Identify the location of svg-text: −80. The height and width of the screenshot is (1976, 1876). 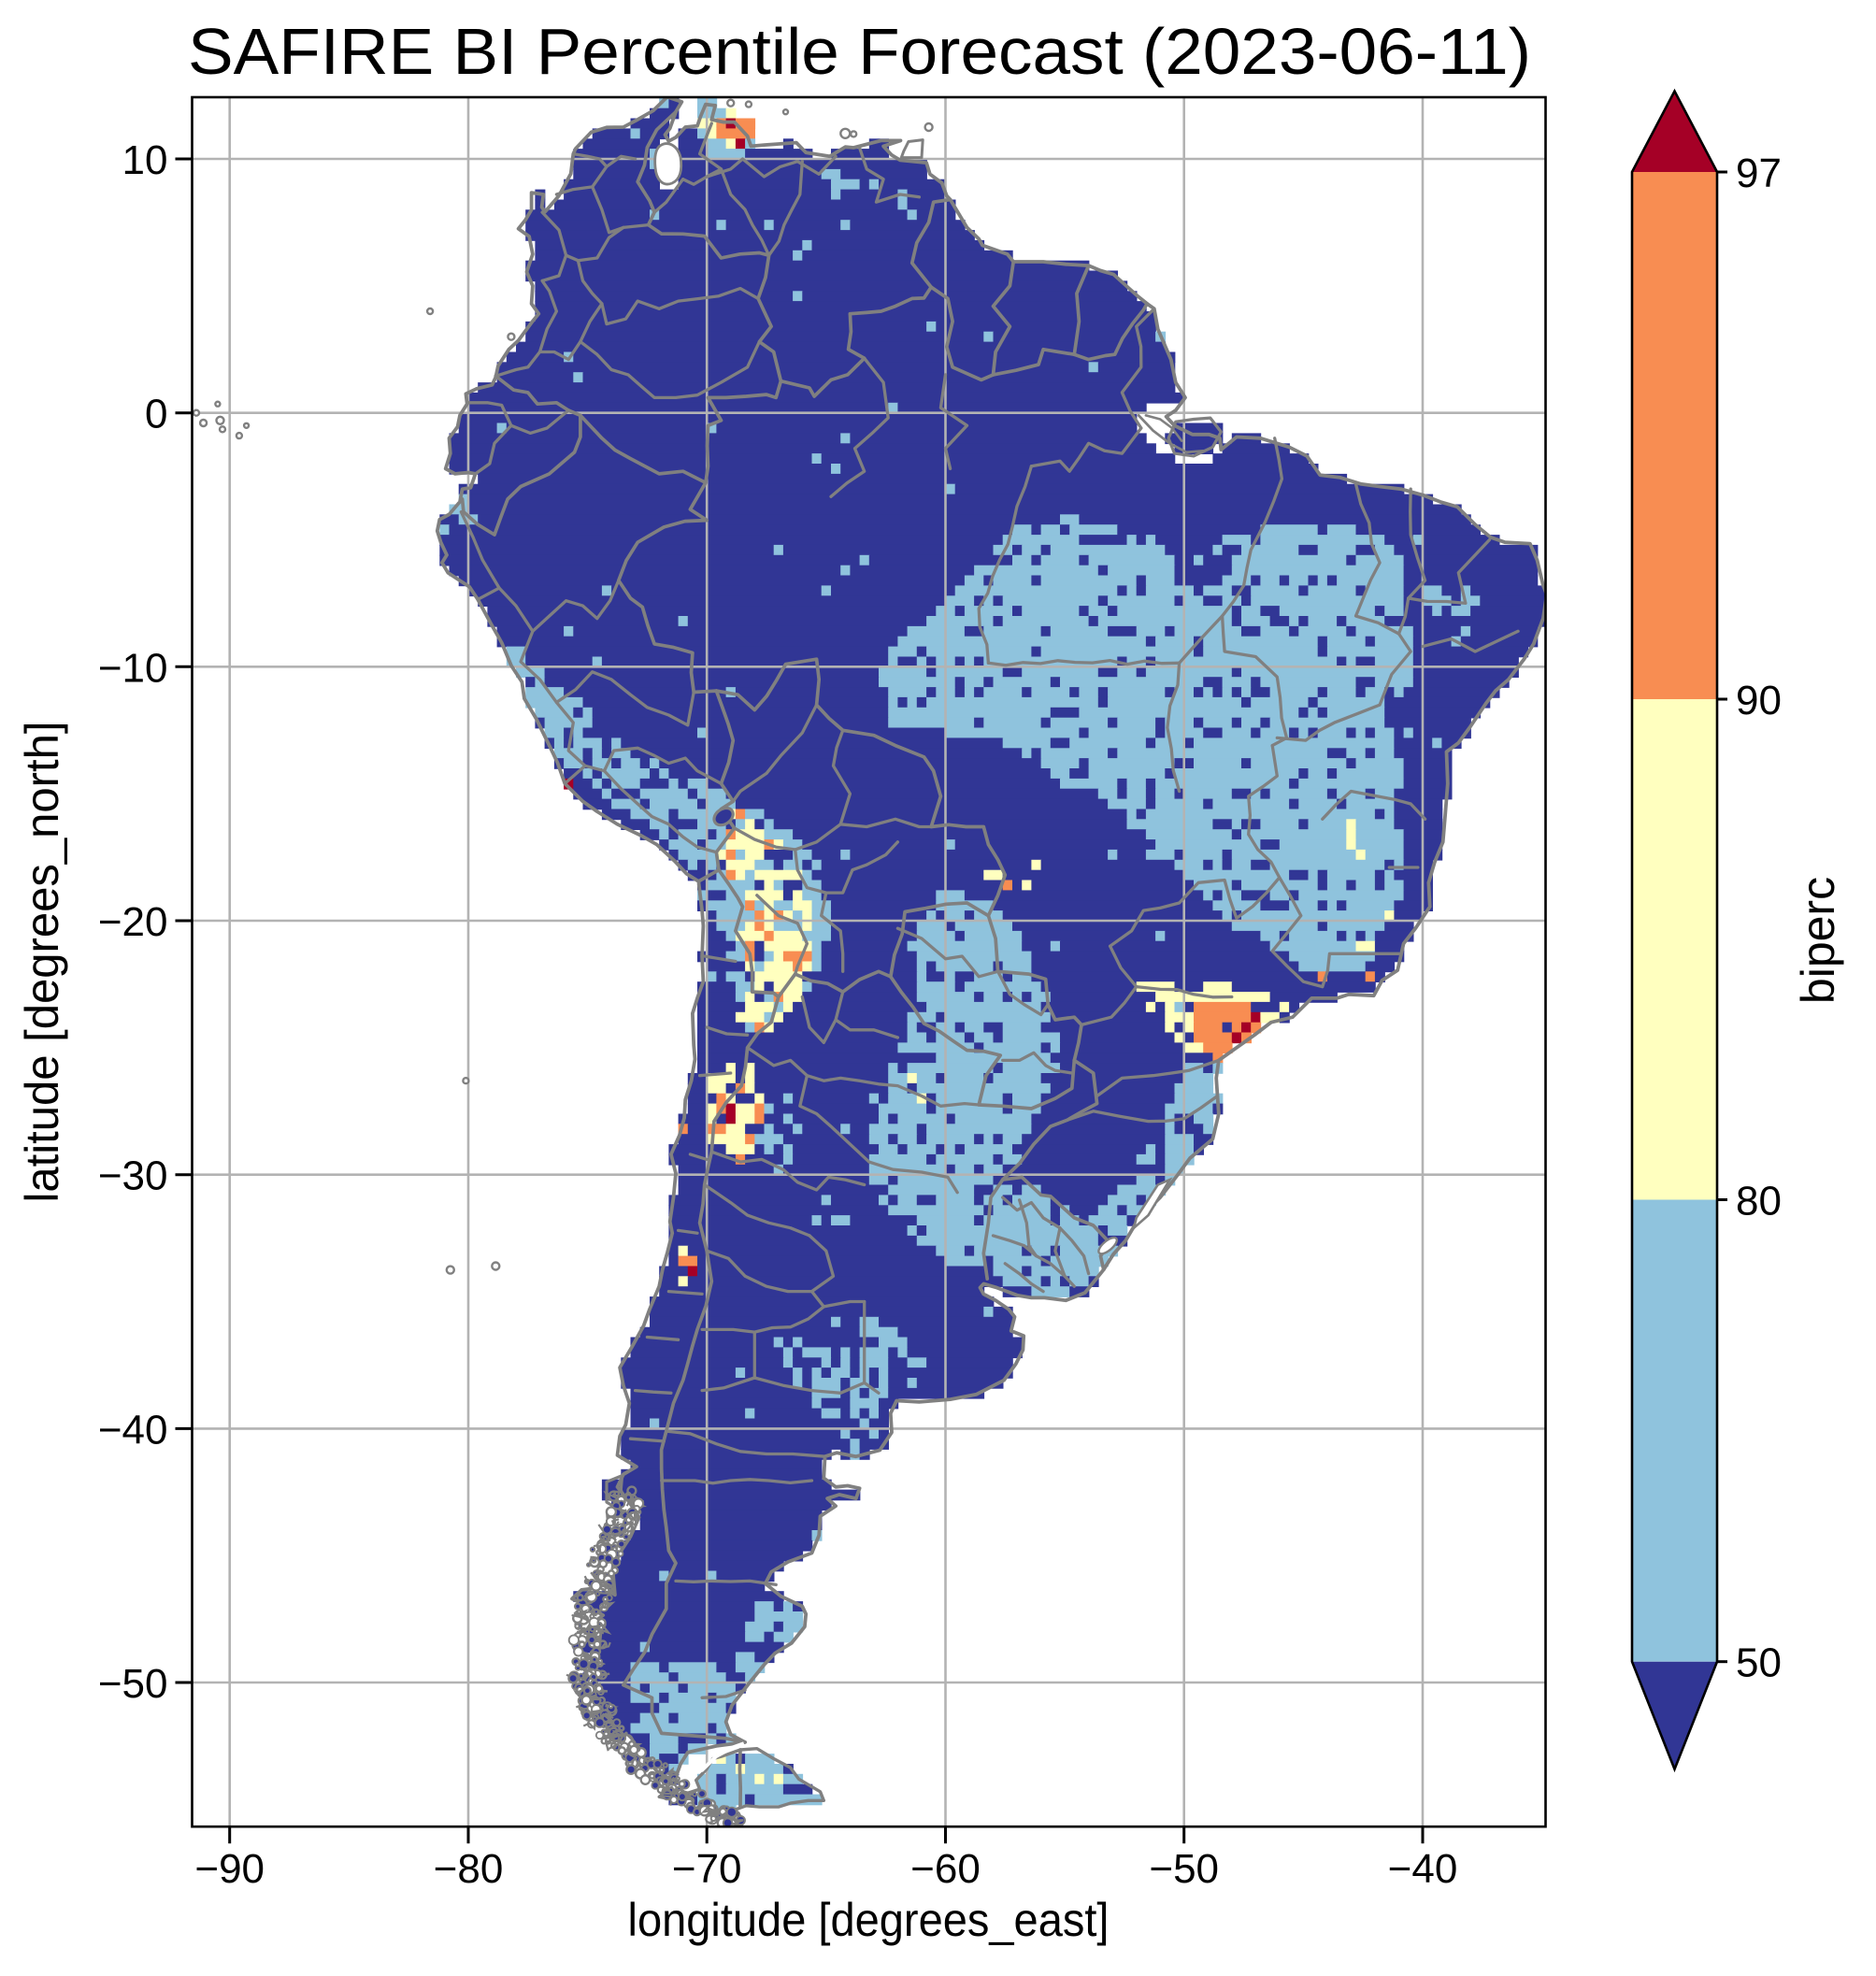
(469, 1869).